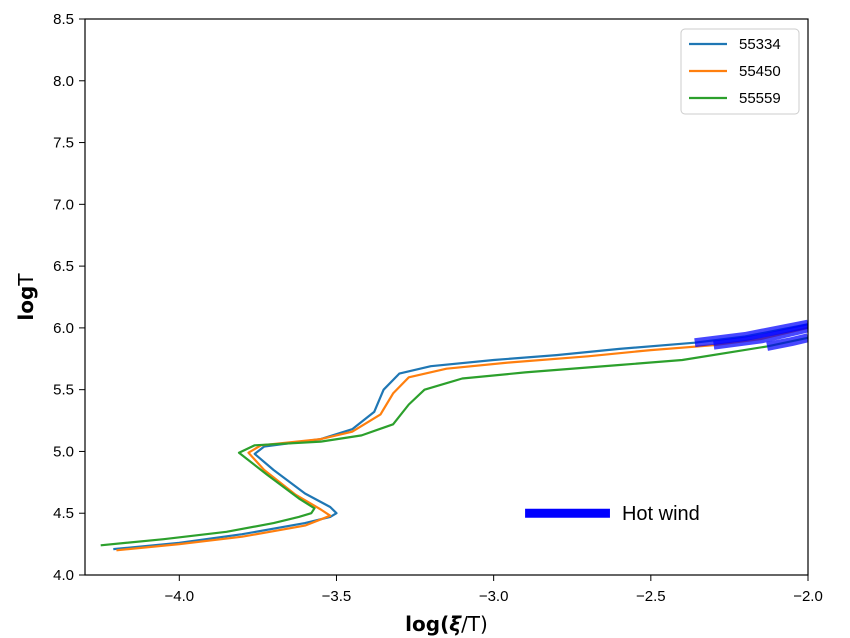 Image resolution: width=850 pixels, height=638 pixels. I want to click on x-axis-label: log(ξ/T), so click(446, 624).